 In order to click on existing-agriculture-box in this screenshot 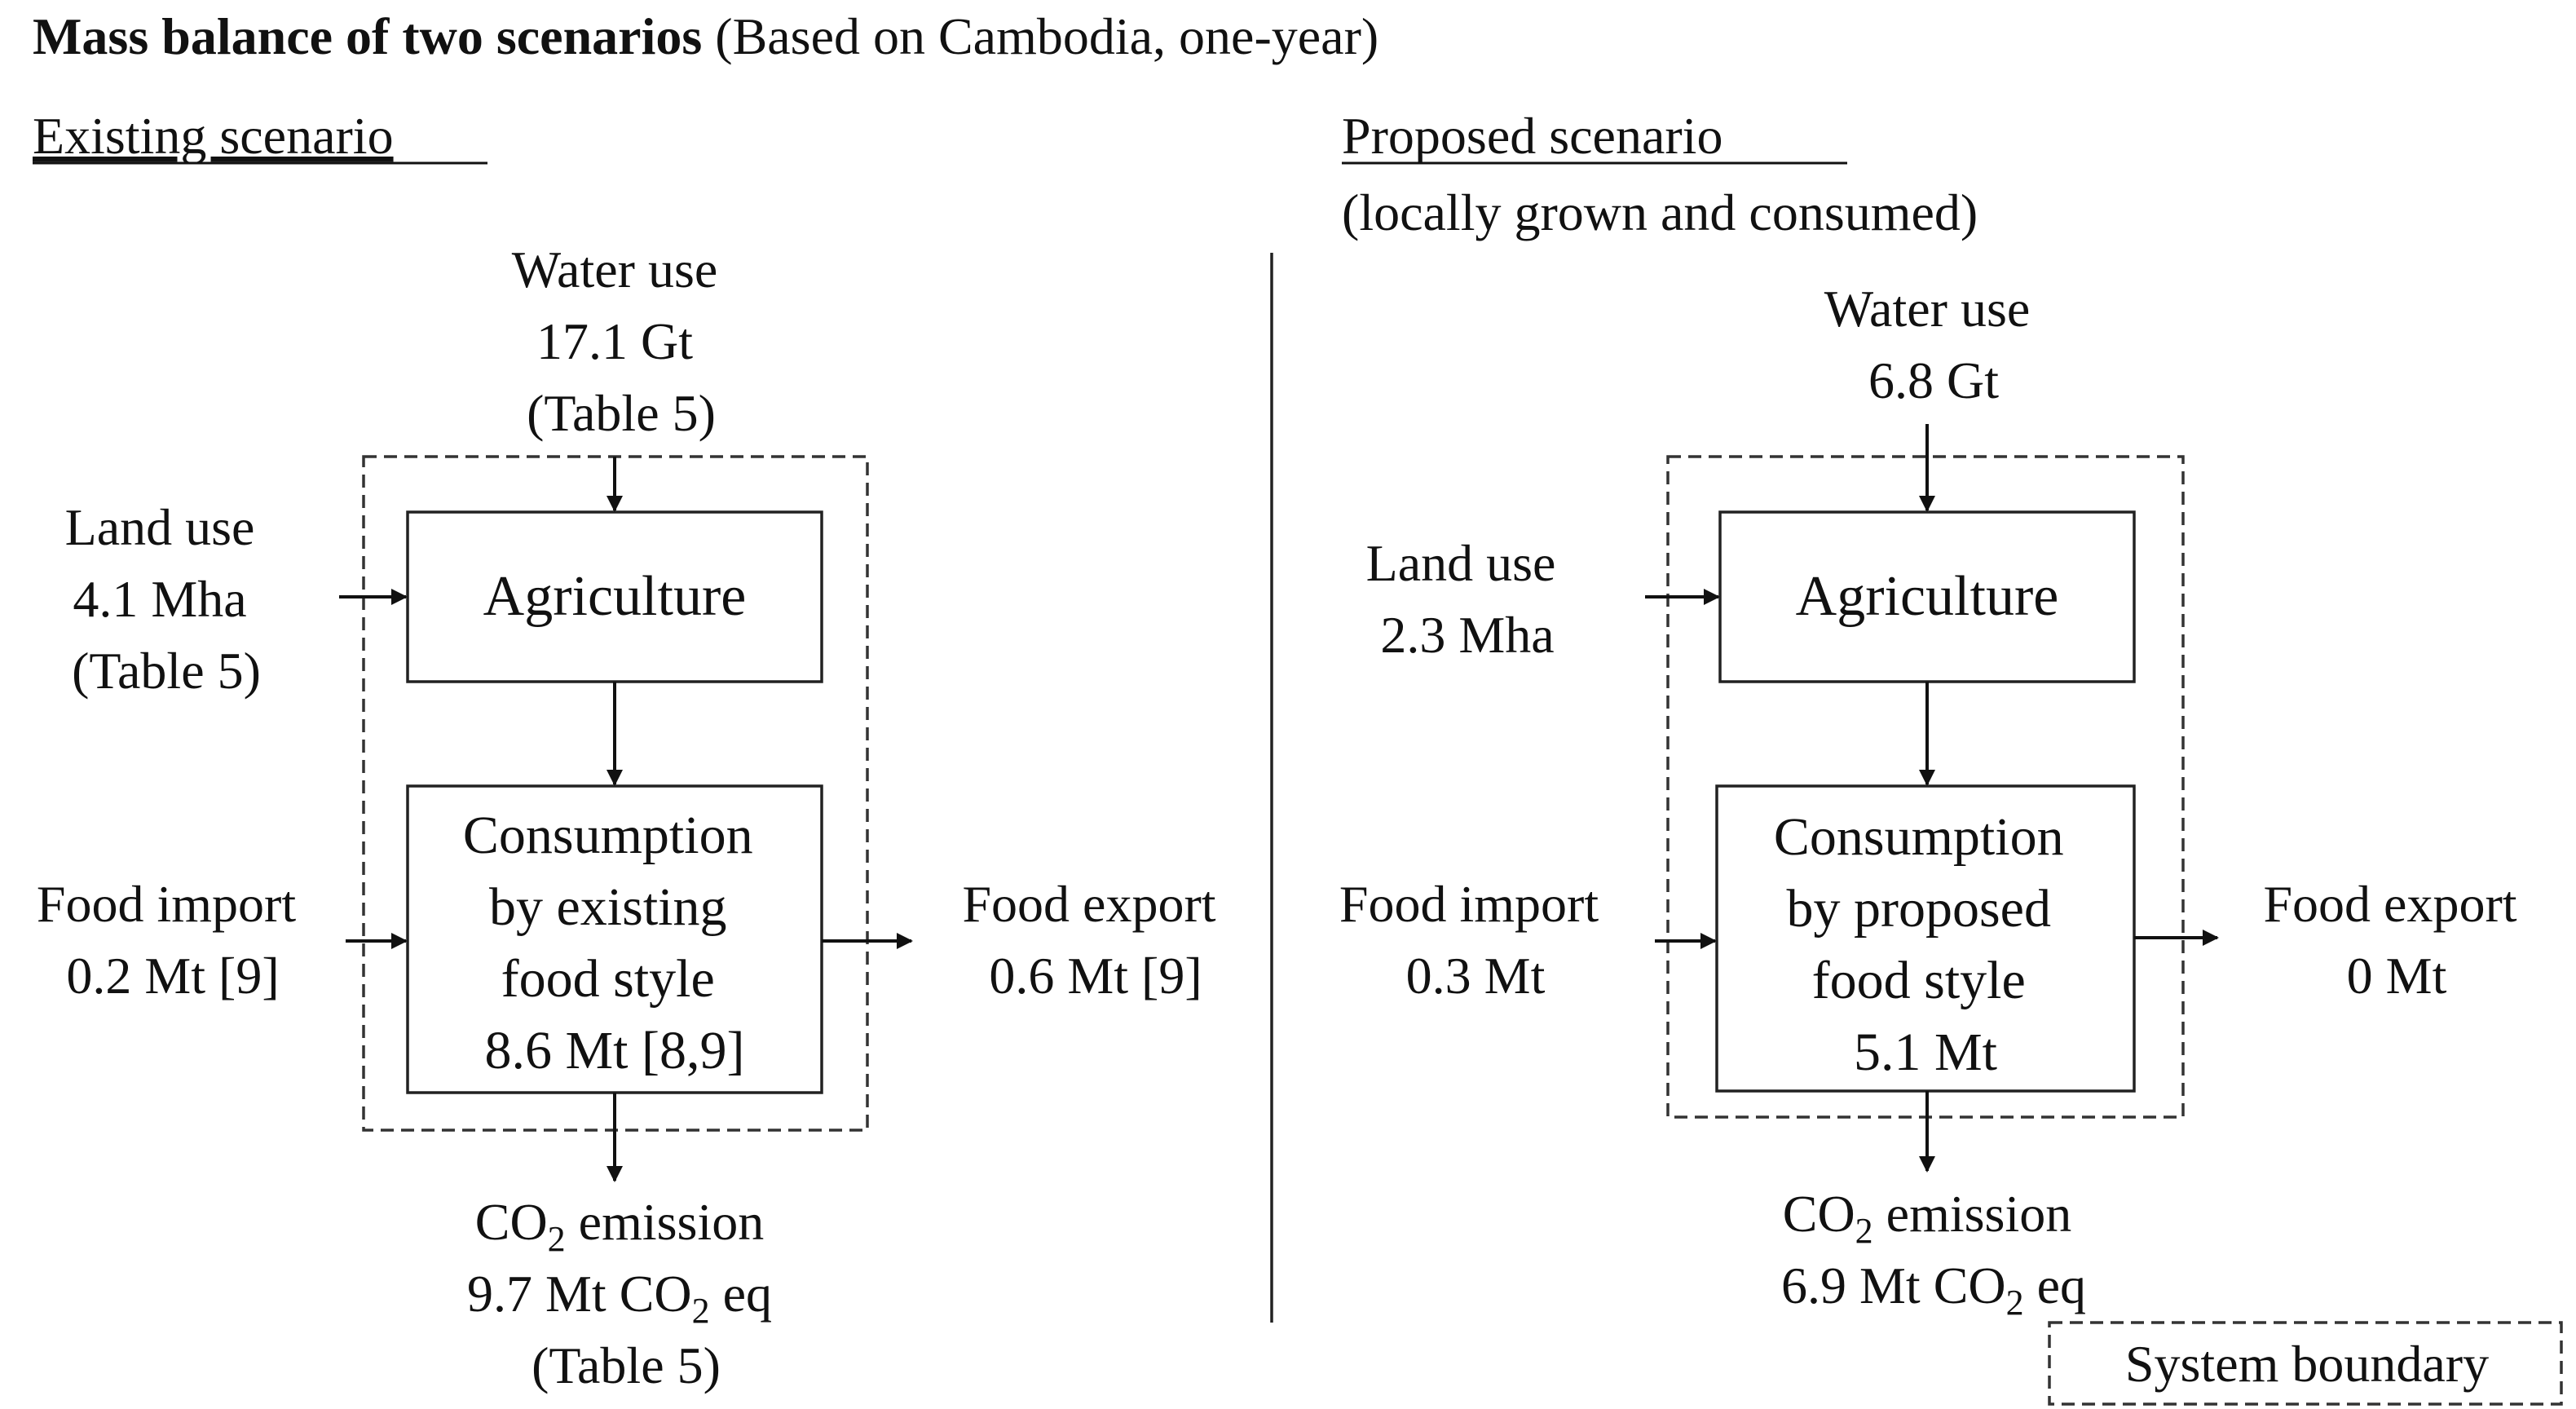, I will do `click(614, 596)`.